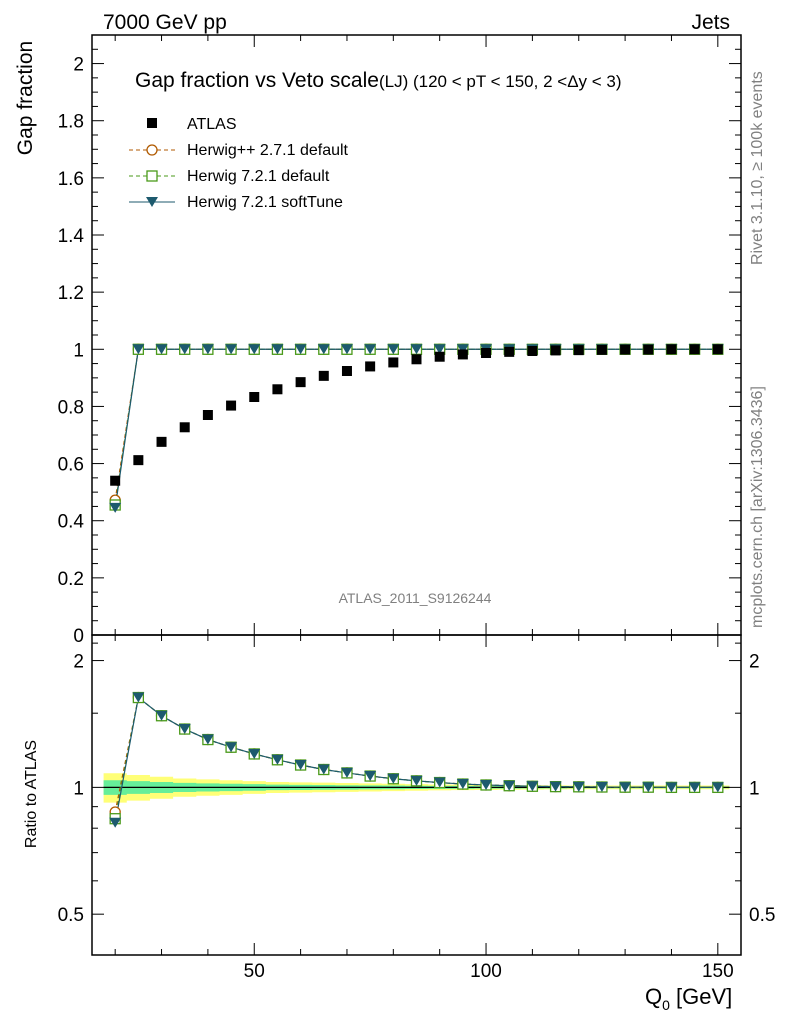 The width and height of the screenshot is (786, 1024). What do you see at coordinates (258, 176) in the screenshot?
I see `legend-label-herwig-721-default: Herwig 7.2.1 default` at bounding box center [258, 176].